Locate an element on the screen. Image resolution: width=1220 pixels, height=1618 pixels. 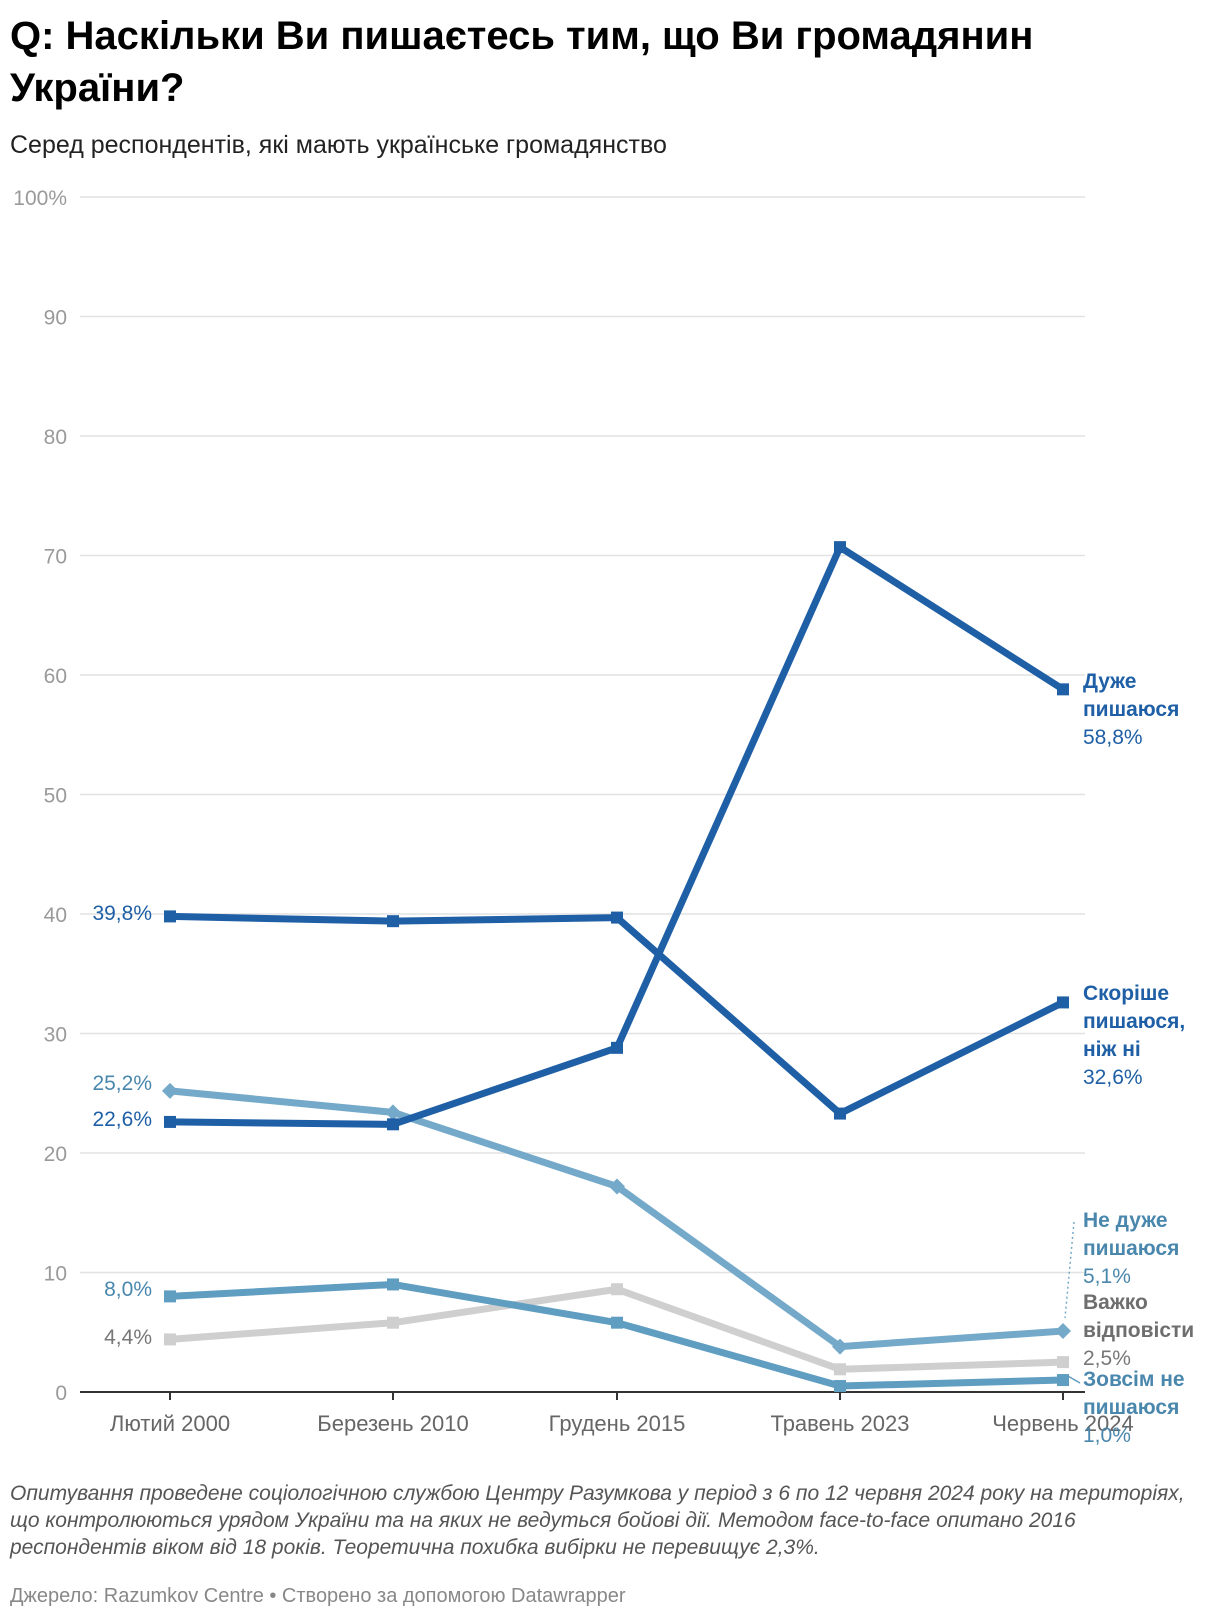
series-end-value: 2,5% is located at coordinates (1107, 1358).